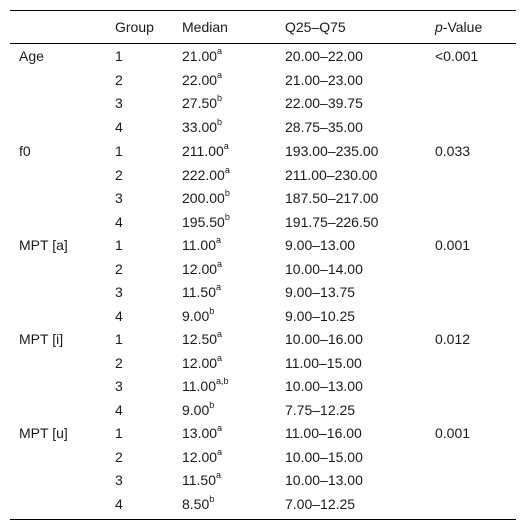  Describe the element at coordinates (263, 27) in the screenshot. I see `table-header-row: Group Median Q25–Q75 p-Value` at that location.